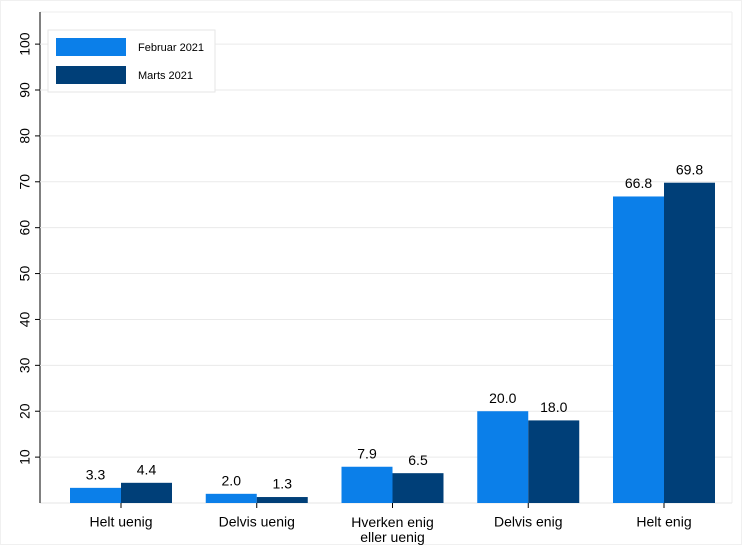 This screenshot has height=545, width=742. What do you see at coordinates (25, 136) in the screenshot?
I see `y-tick-label: 80` at bounding box center [25, 136].